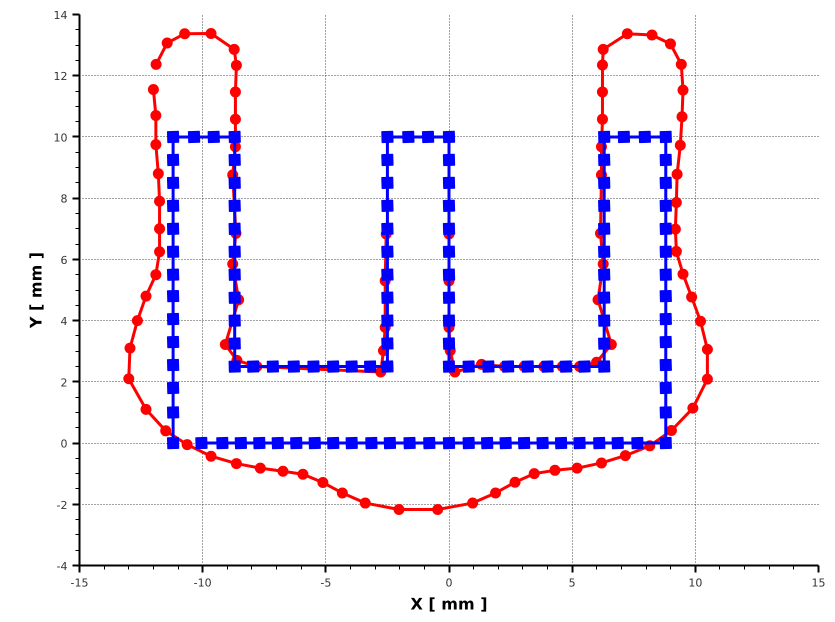 This screenshot has width=835, height=622. Describe the element at coordinates (695, 583) in the screenshot. I see `x-tick-label: 10` at that location.